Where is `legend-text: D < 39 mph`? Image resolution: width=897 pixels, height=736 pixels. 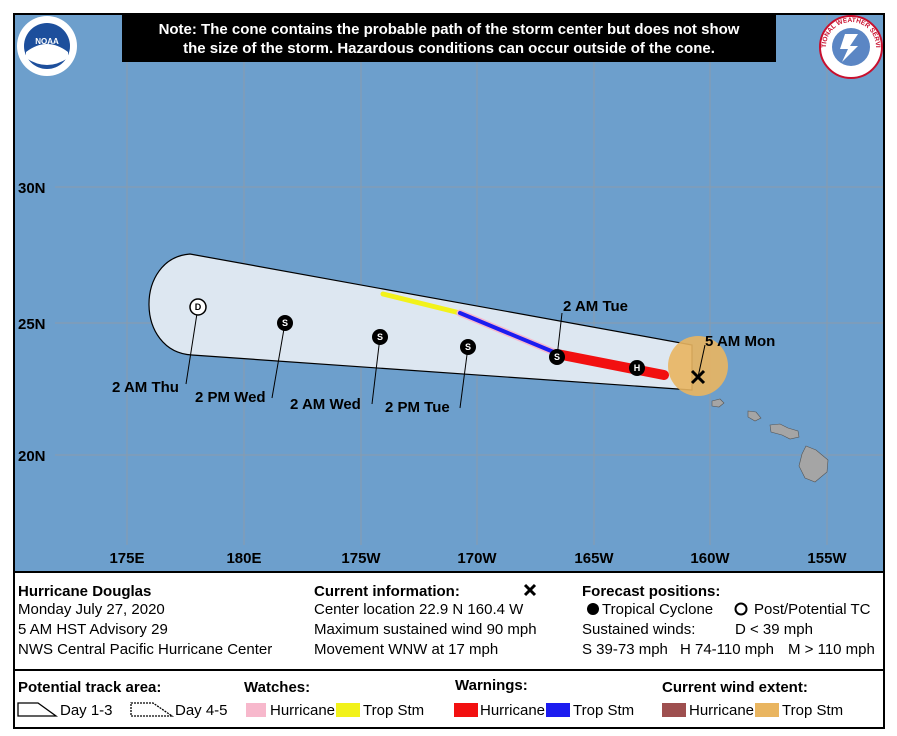 legend-text: D < 39 mph is located at coordinates (774, 629).